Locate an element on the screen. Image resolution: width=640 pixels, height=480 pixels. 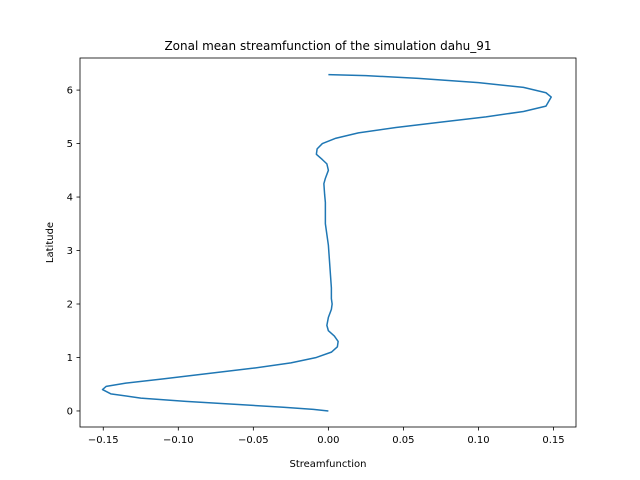
x-axis: −0.15 −0.10 −0.05 0.00 0.05 0.10 0.15 is located at coordinates (326, 436).